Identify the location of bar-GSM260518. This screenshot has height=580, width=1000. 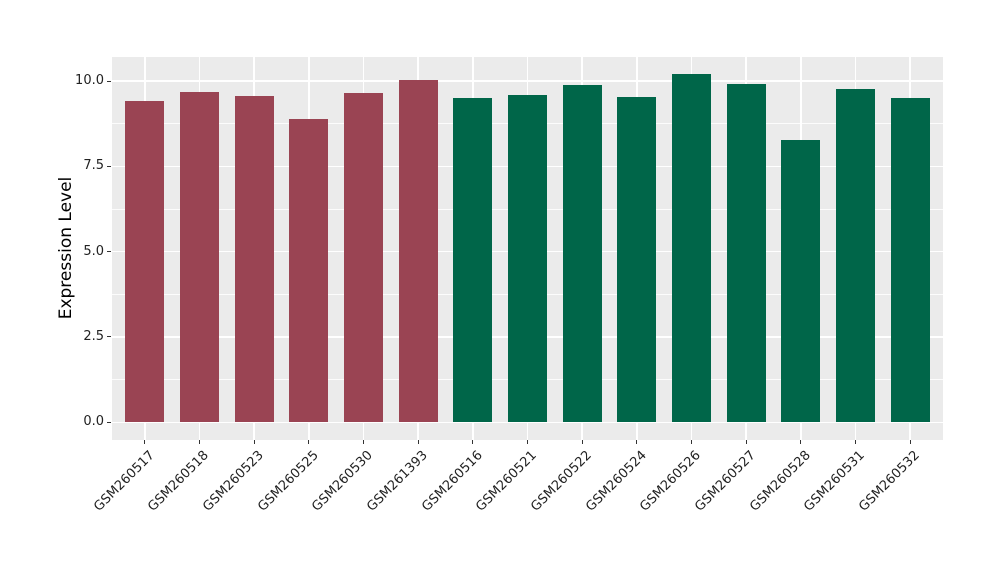
(199, 257).